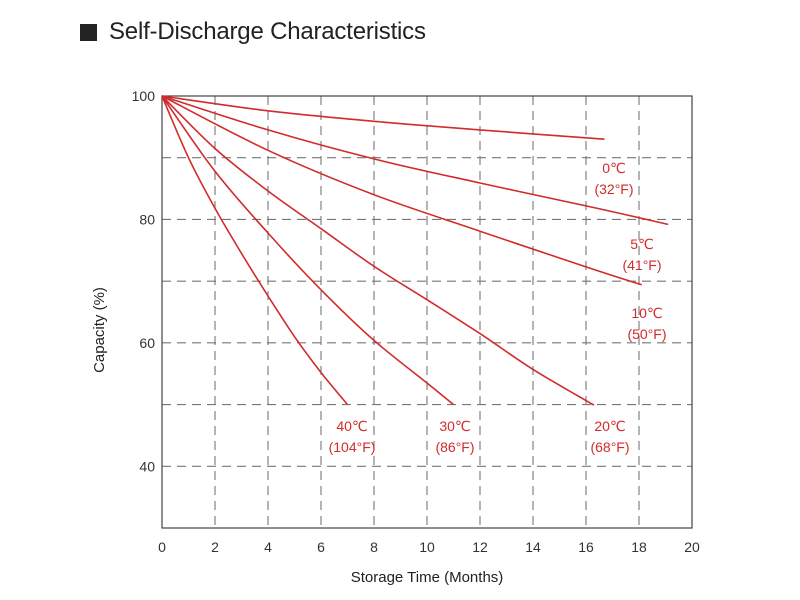  Describe the element at coordinates (427, 577) in the screenshot. I see `x-axis-label: Storage Time (Months)` at that location.